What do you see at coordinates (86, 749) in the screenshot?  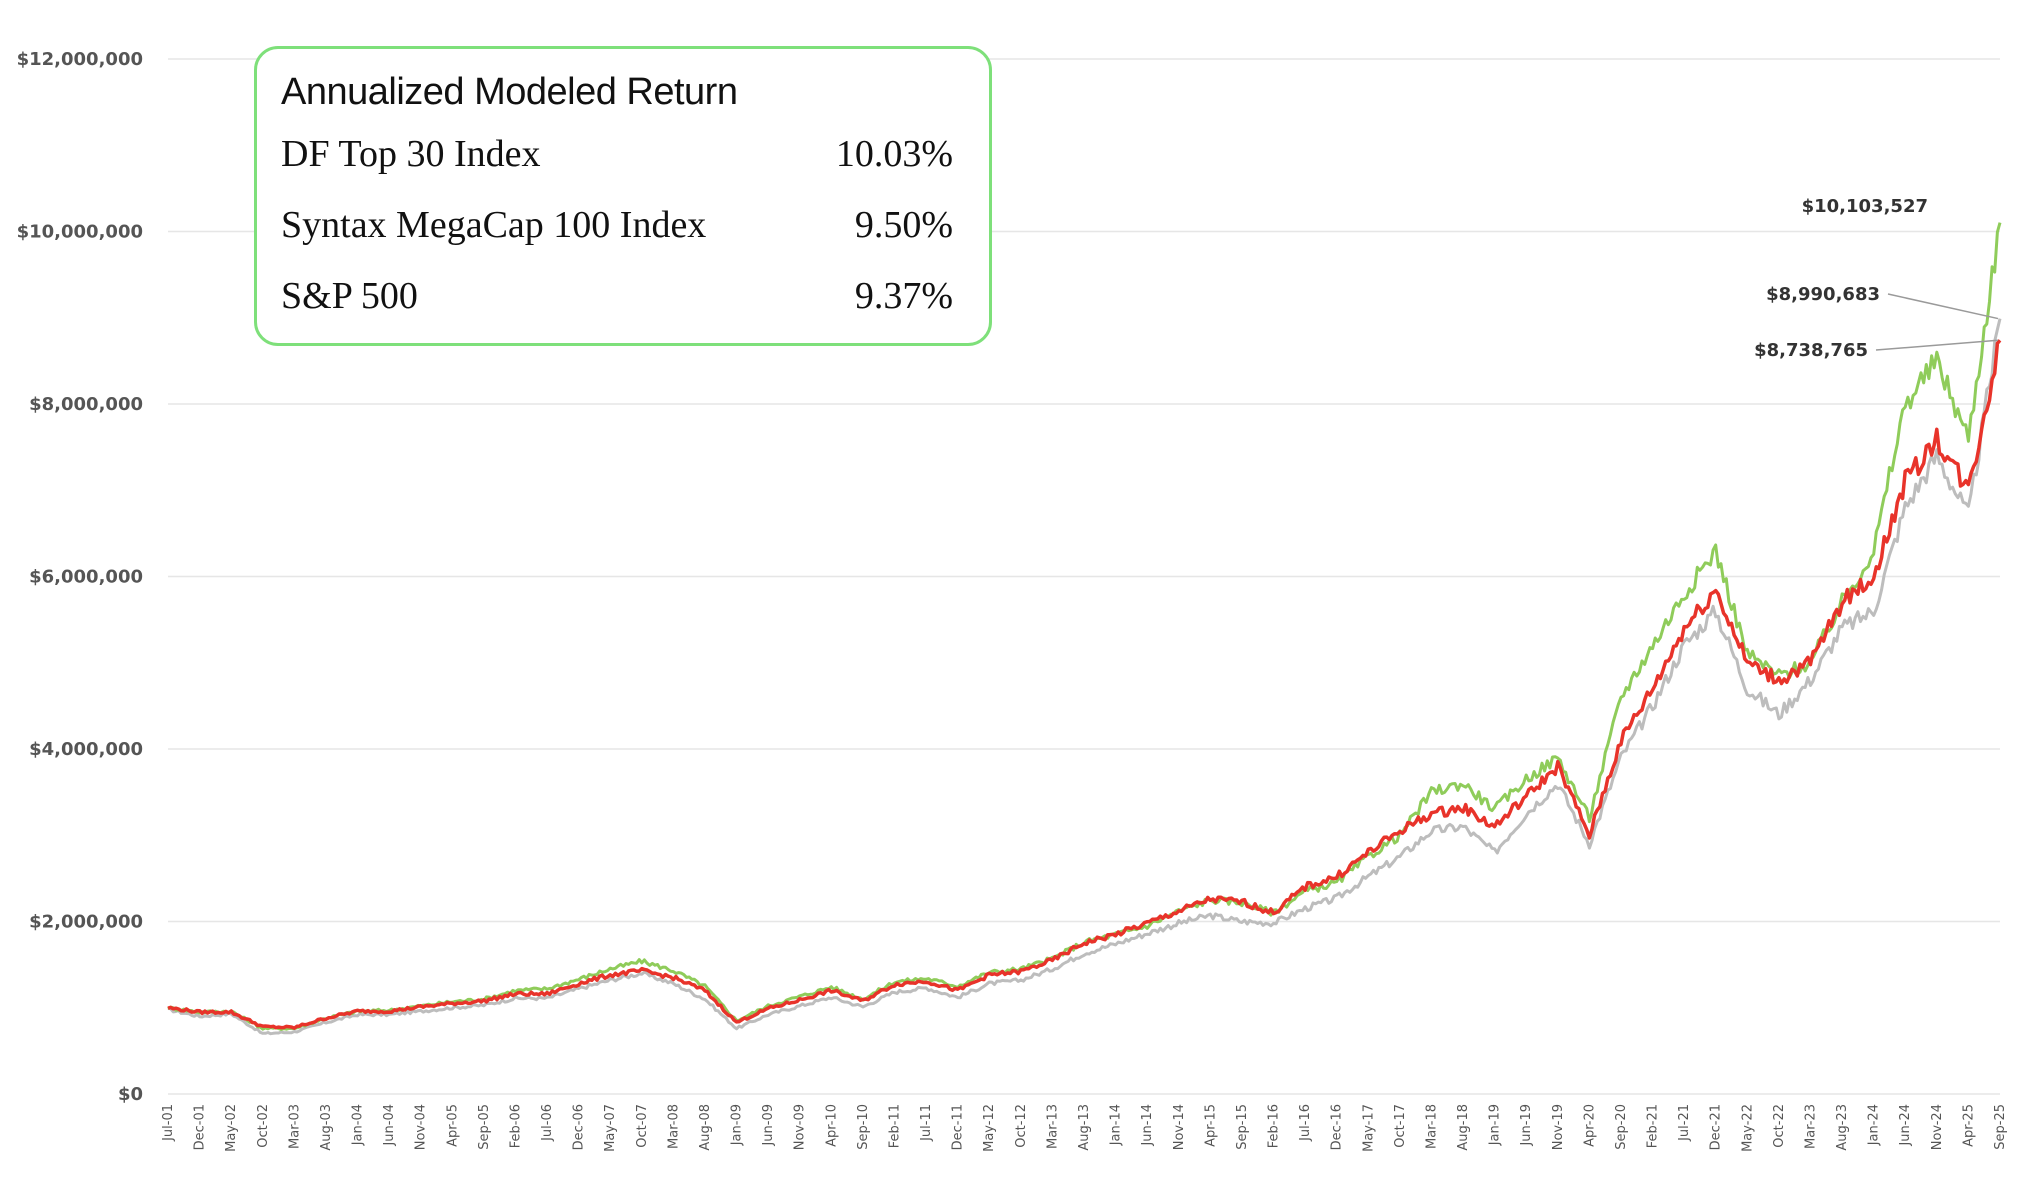 I see `y-tick-label: $4,000,000` at bounding box center [86, 749].